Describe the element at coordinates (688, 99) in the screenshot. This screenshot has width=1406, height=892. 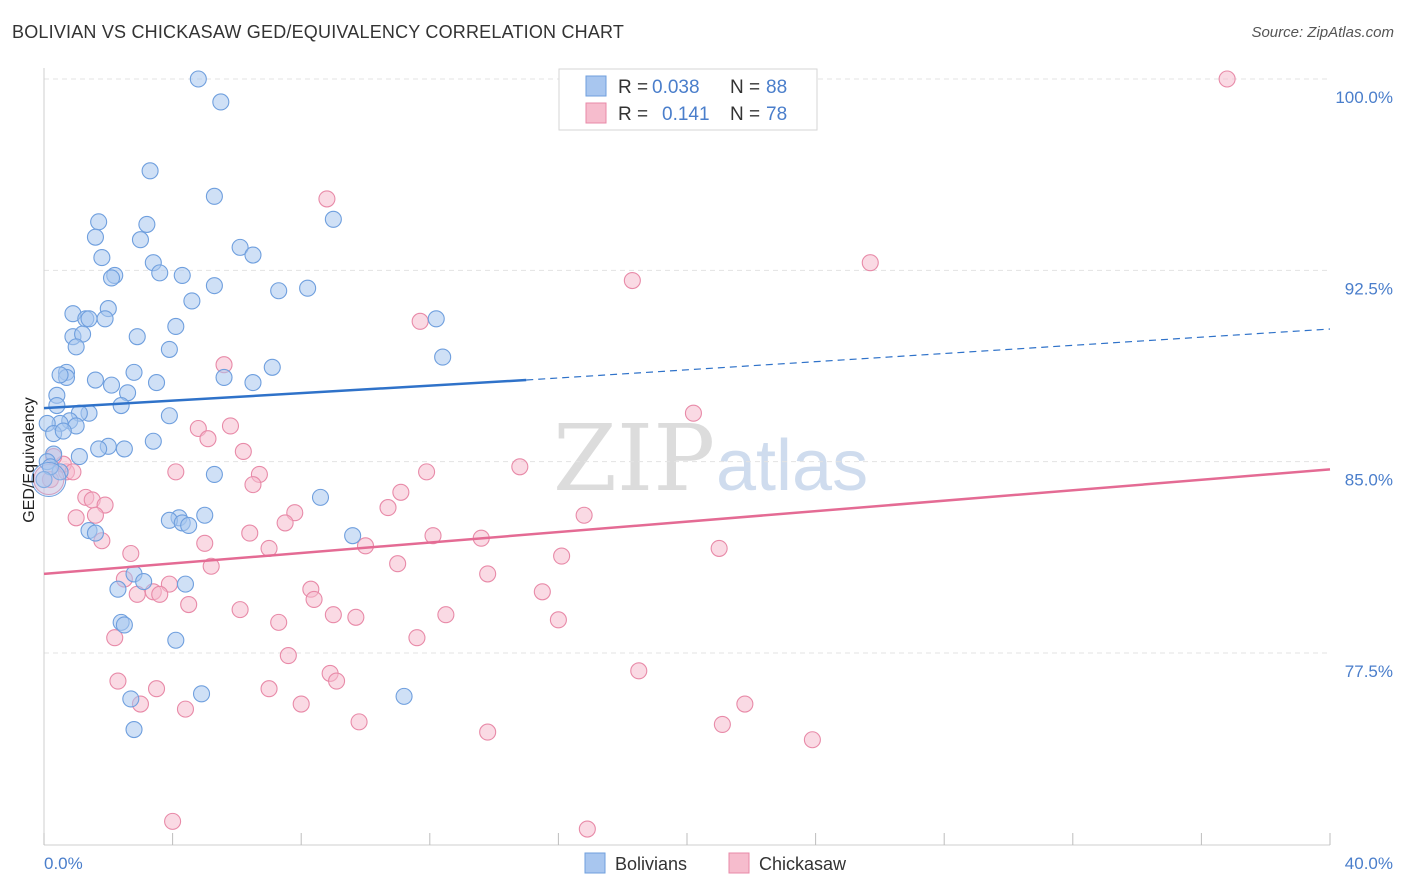
I see `legend-top: R = 0.038 N = 88 R = 0.141 N = 78` at that location.